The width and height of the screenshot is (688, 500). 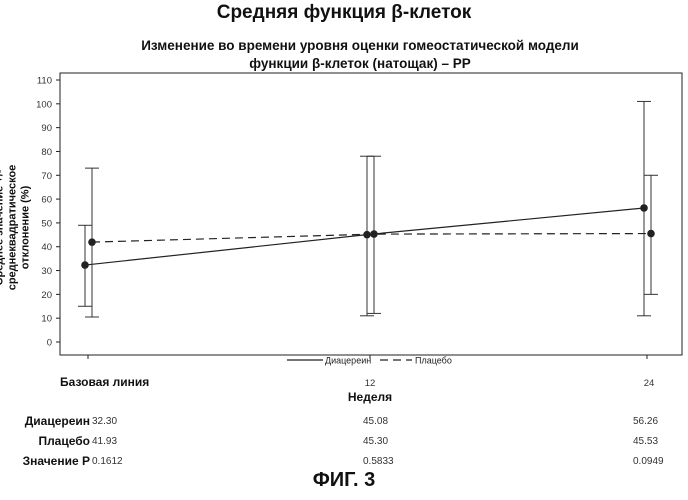 I want to click on table-row-label-placebo: Плацебо, so click(x=45, y=441).